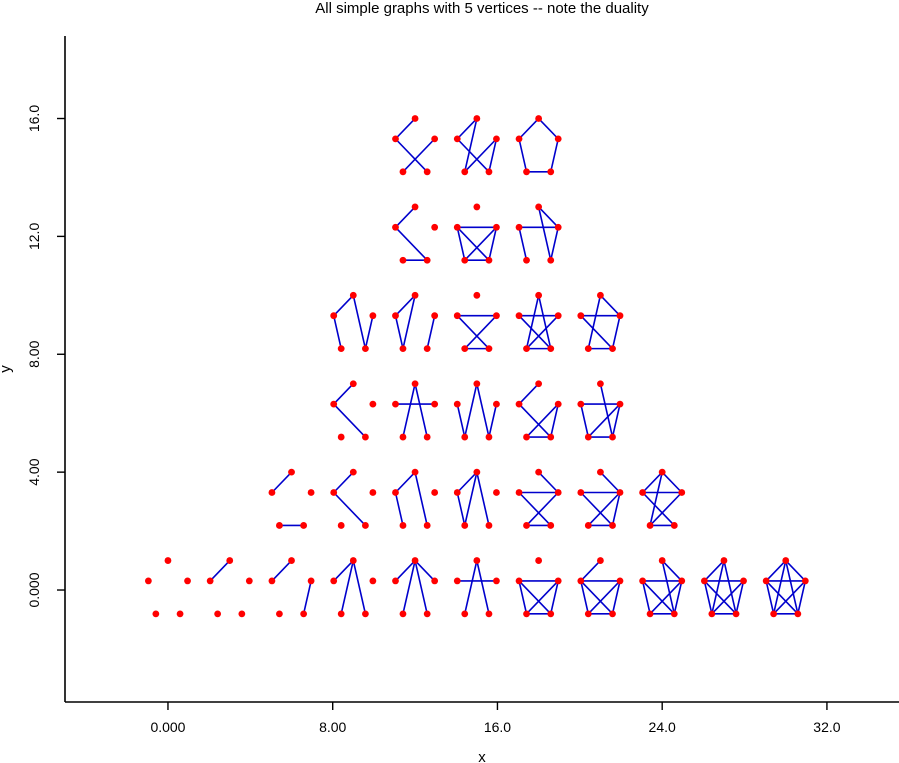  I want to click on x-tick-label: 24.0, so click(662, 727).